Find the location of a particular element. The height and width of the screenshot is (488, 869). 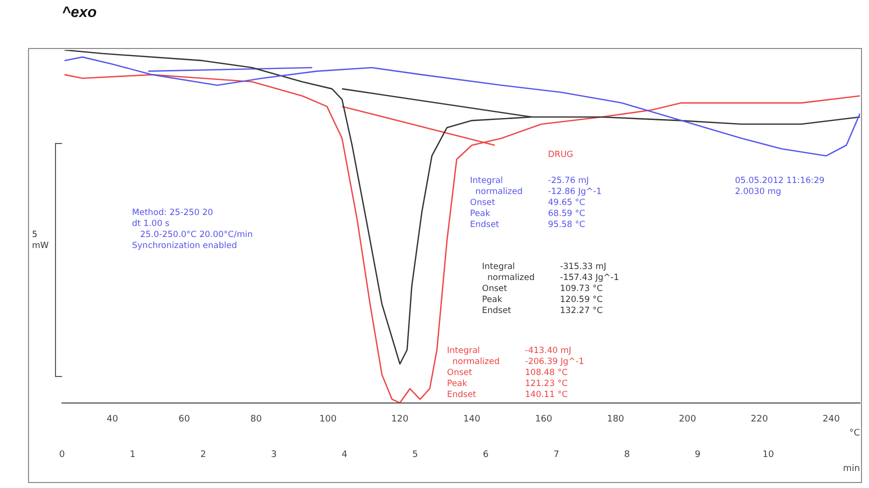

x-tick-label: 200 is located at coordinates (687, 419).